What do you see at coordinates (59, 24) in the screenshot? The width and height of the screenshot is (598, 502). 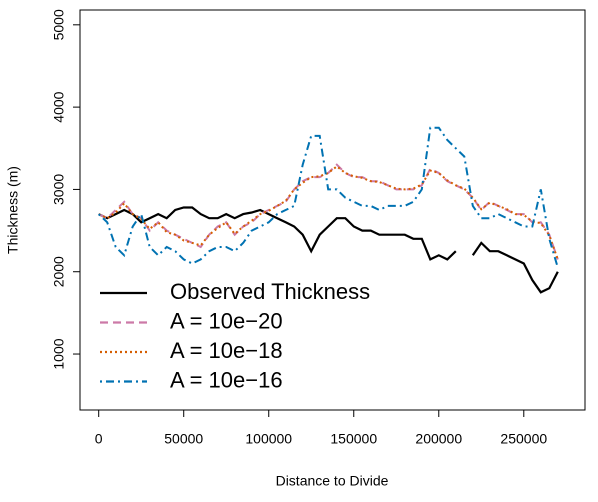 I see `y-tick-label: 5000` at bounding box center [59, 24].